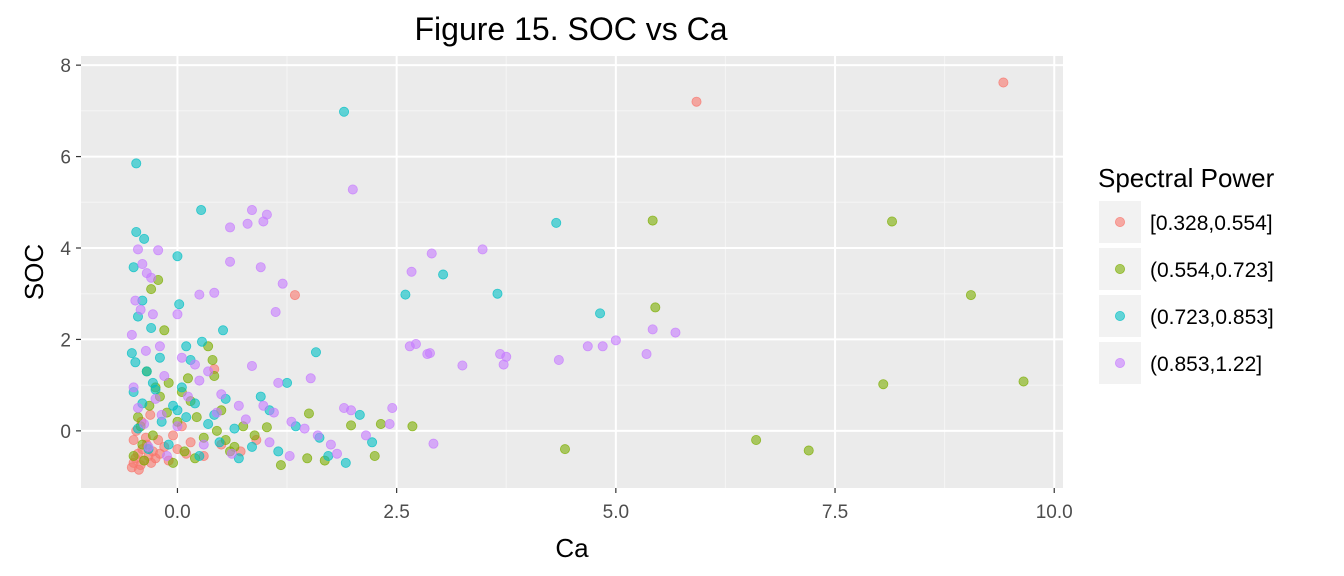 The image size is (1344, 576). What do you see at coordinates (65, 158) in the screenshot?
I see `y-tick-label: 6` at bounding box center [65, 158].